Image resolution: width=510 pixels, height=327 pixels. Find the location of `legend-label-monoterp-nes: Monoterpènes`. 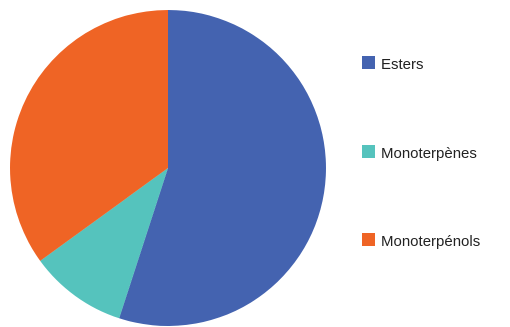

legend-label-monoterp-nes: Monoterpènes is located at coordinates (429, 153).